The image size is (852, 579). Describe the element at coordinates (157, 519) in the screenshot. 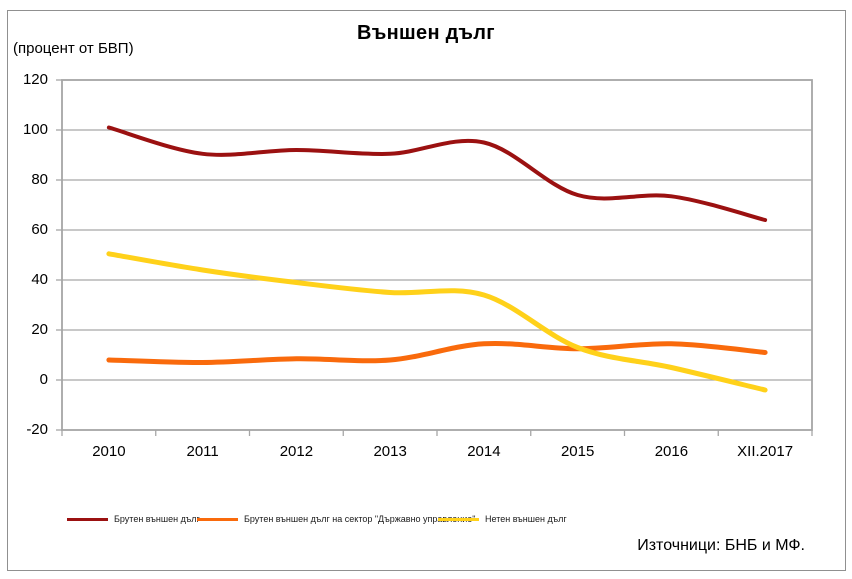

I see `legend-label: Брутен външен дълг` at that location.